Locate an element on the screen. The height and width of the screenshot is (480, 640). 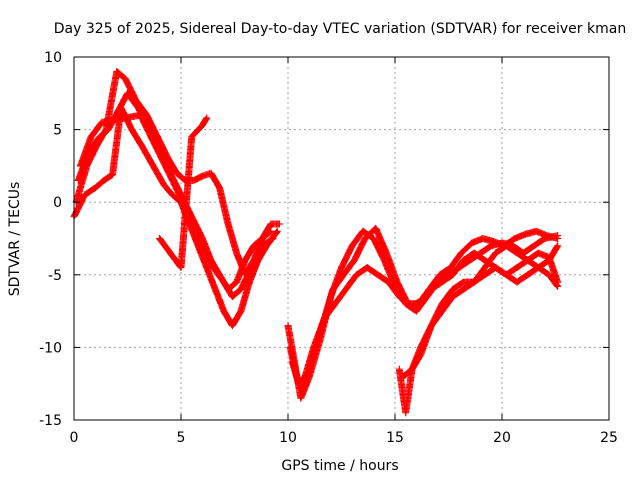
y-tick-labels: -15 -10 -5 0 5 10 is located at coordinates (50, 239).